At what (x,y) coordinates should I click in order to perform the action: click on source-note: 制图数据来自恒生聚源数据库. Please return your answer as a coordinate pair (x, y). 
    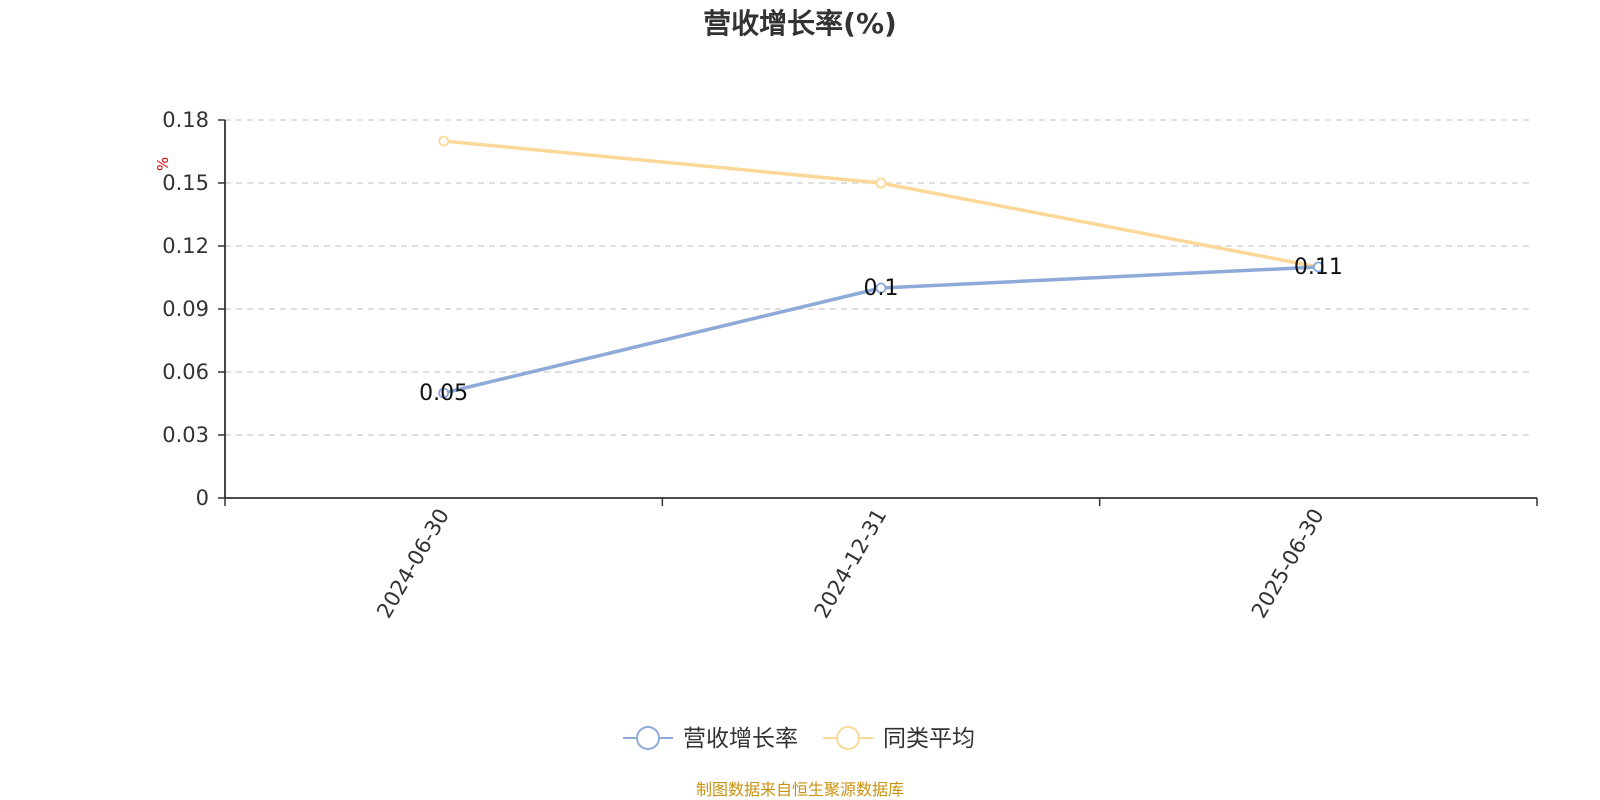
    Looking at the image, I should click on (800, 789).